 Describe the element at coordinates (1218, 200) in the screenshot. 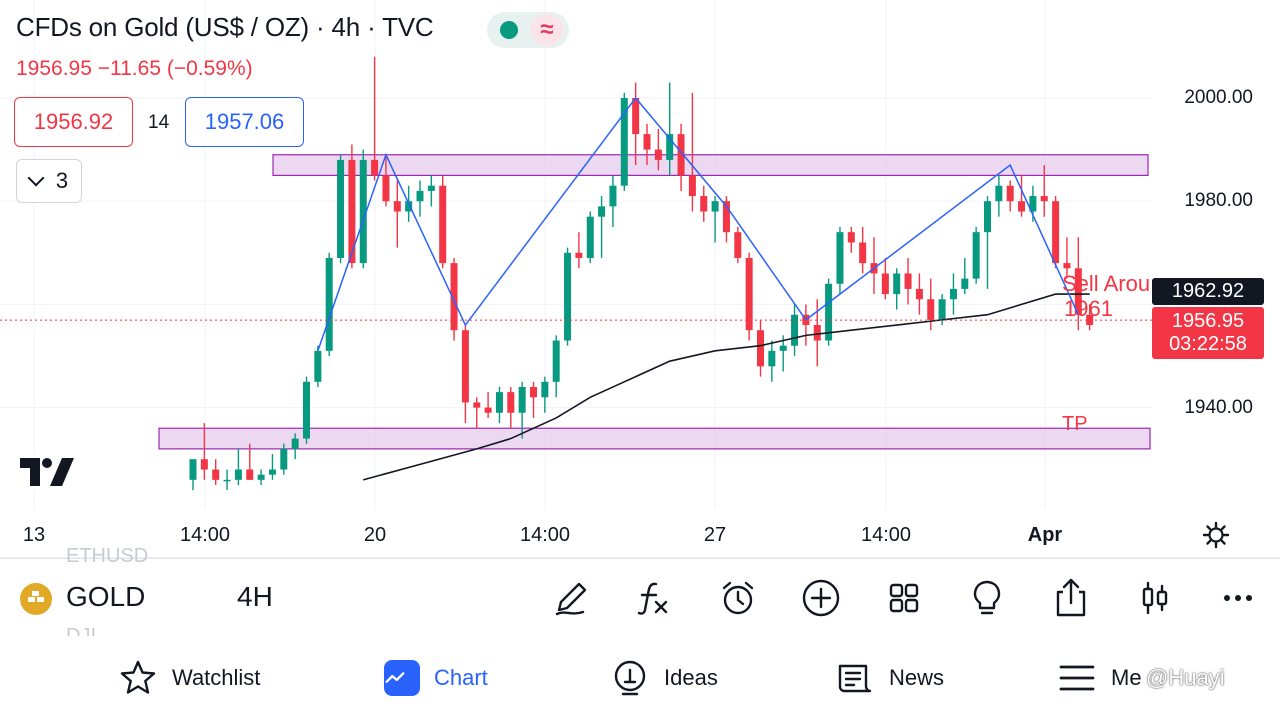

I see `y-axis-tick: 1980.00` at that location.